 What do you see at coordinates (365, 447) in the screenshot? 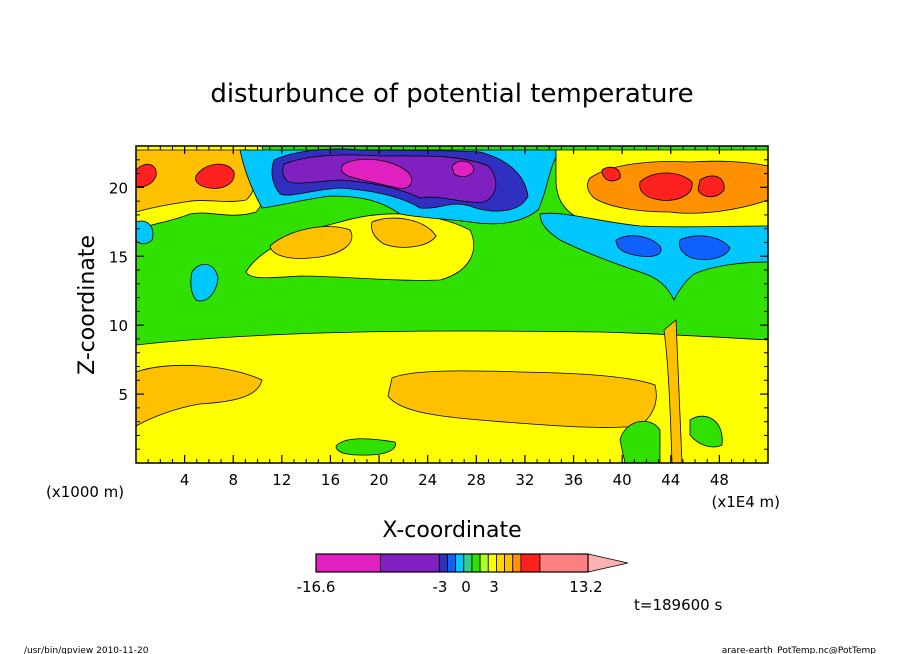
I see `region-bottom-green-patch` at bounding box center [365, 447].